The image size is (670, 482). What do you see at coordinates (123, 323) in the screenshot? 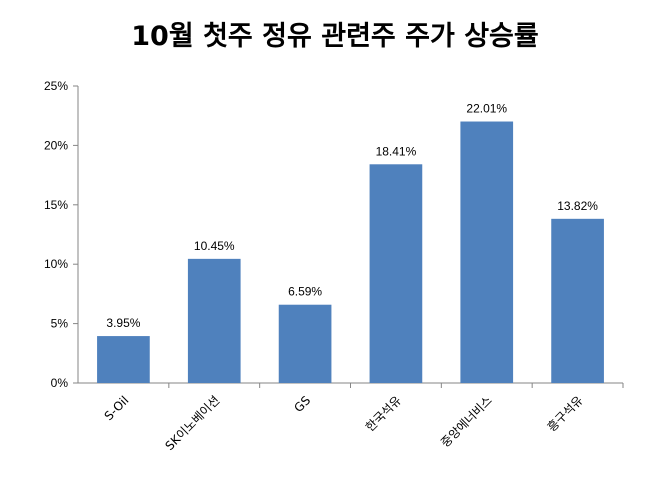
I see `data-label: 3.95%` at bounding box center [123, 323].